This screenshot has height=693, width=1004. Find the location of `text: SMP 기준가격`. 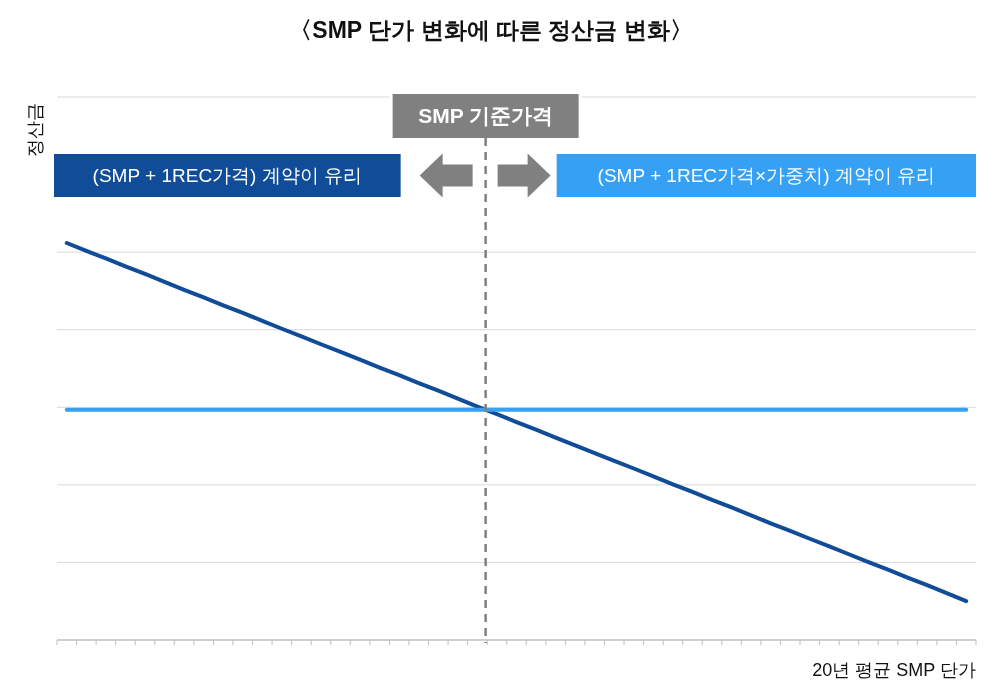

text: SMP 기준가격 is located at coordinates (486, 116).